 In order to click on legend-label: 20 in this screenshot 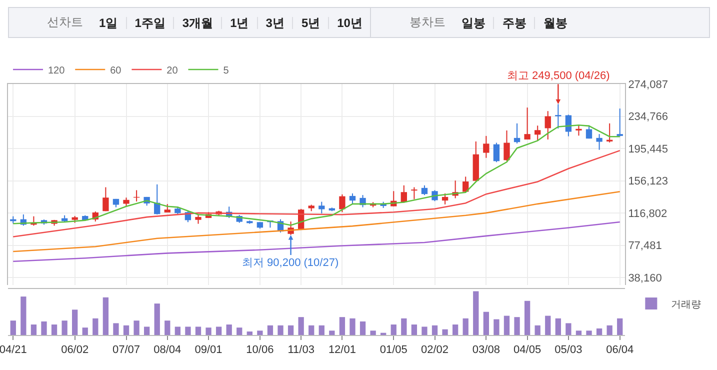, I will do `click(172, 70)`.